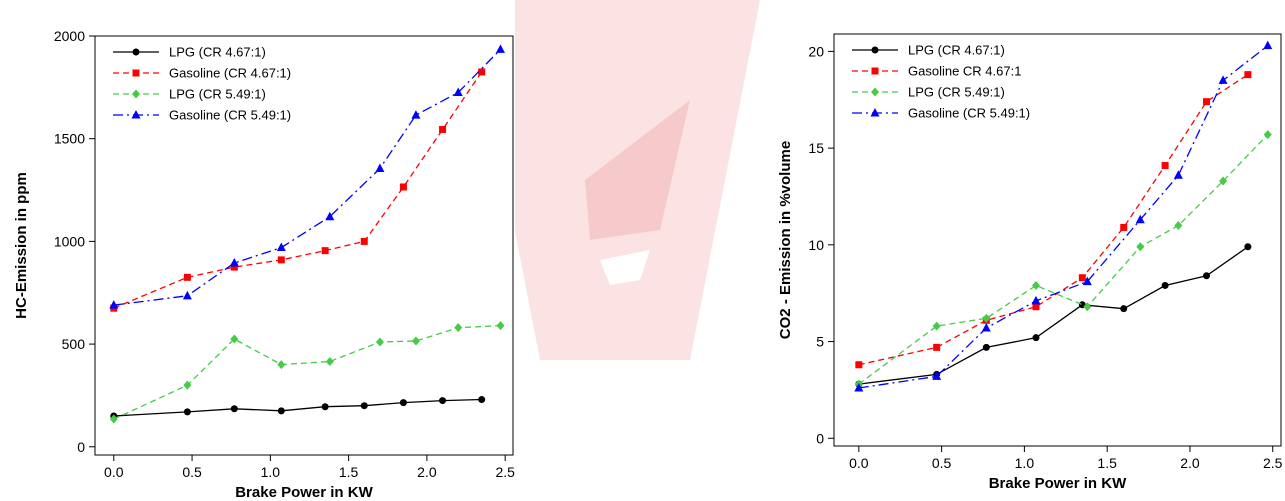 This screenshot has height=501, width=1285. I want to click on y-axis-label: CO2 - Emission in %volume, so click(785, 240).